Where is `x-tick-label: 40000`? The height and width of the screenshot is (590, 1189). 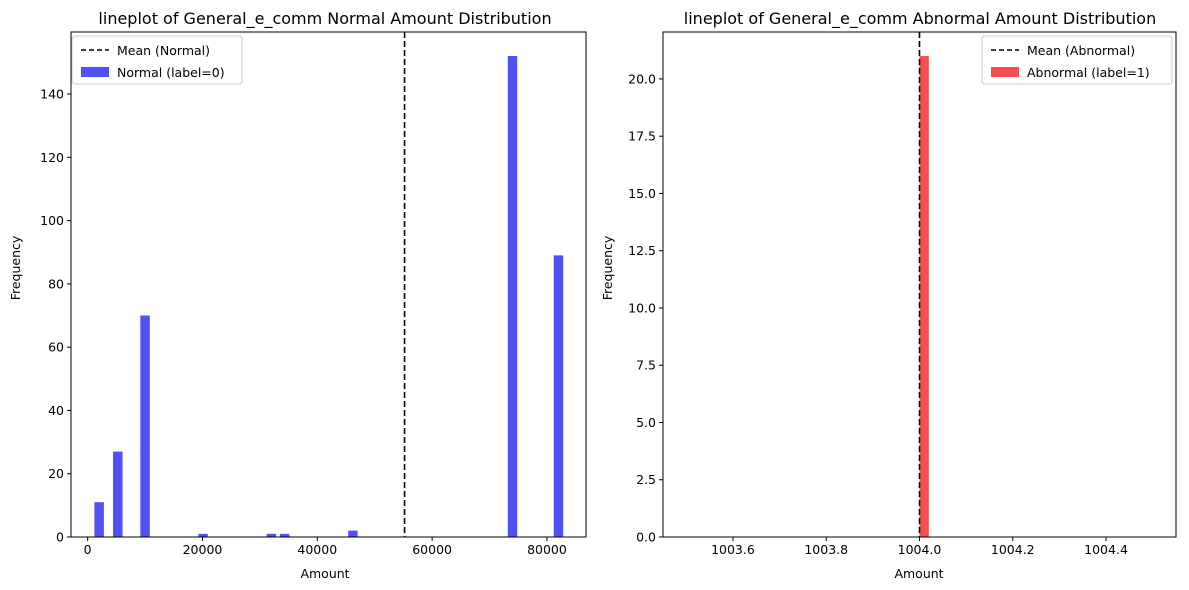
x-tick-label: 40000 is located at coordinates (317, 549).